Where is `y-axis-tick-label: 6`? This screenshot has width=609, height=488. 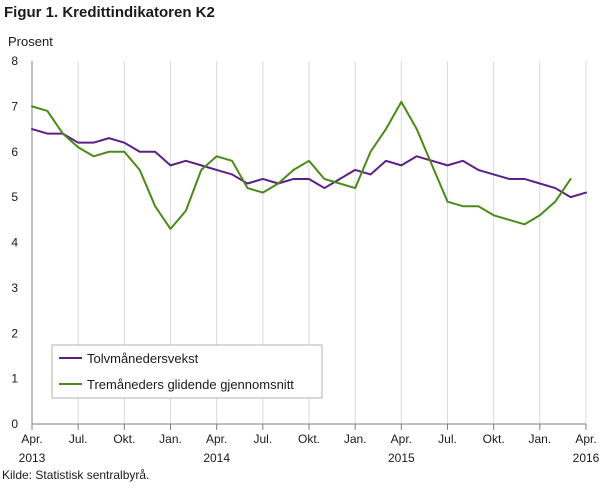
y-axis-tick-label: 6 is located at coordinates (14, 152).